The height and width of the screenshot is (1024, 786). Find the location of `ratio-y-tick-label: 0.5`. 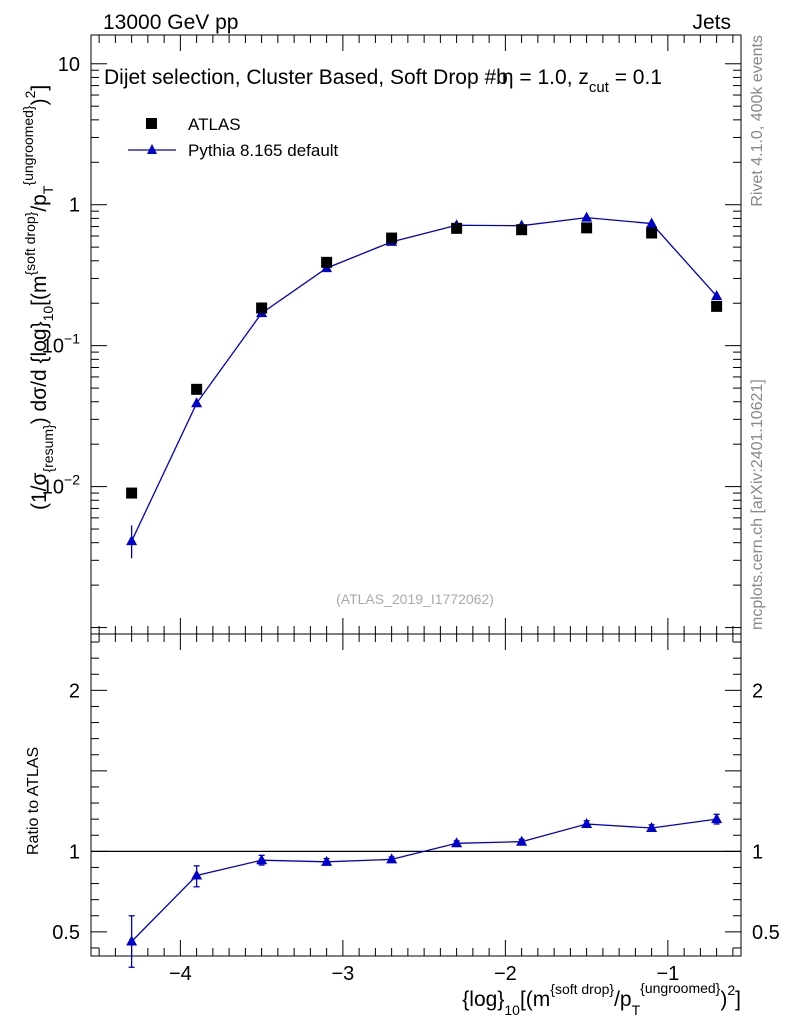

ratio-y-tick-label: 0.5 is located at coordinates (66, 933).